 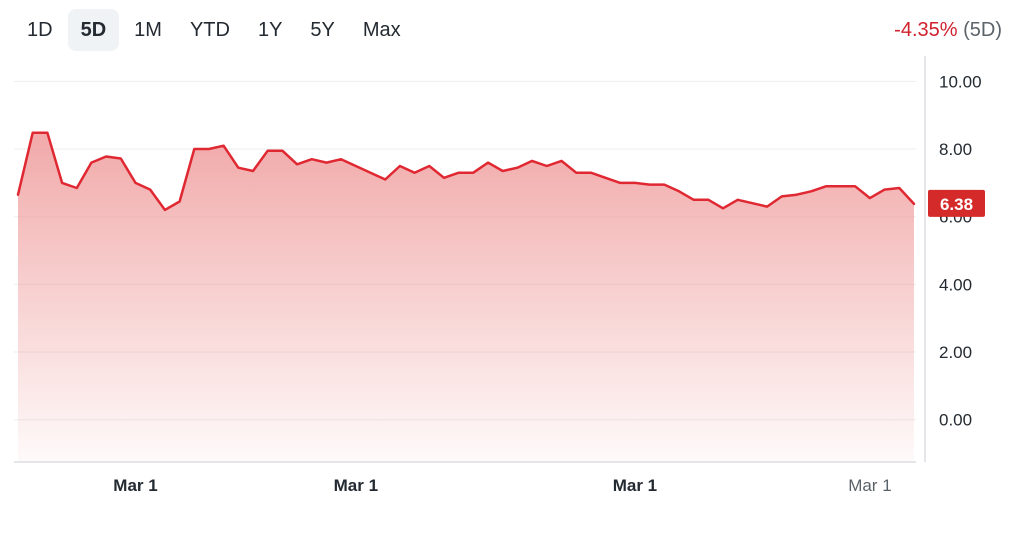 What do you see at coordinates (381, 30) in the screenshot?
I see `range-button-max: Max` at bounding box center [381, 30].